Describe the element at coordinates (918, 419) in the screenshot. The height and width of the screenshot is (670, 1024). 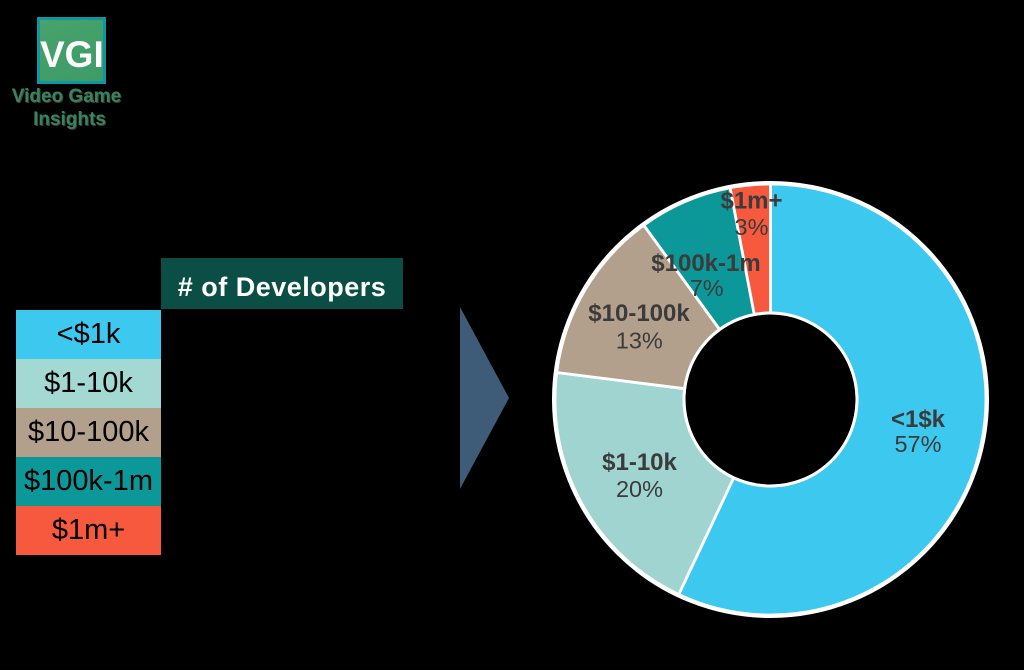
I see `svg-text: <1$k` at that location.